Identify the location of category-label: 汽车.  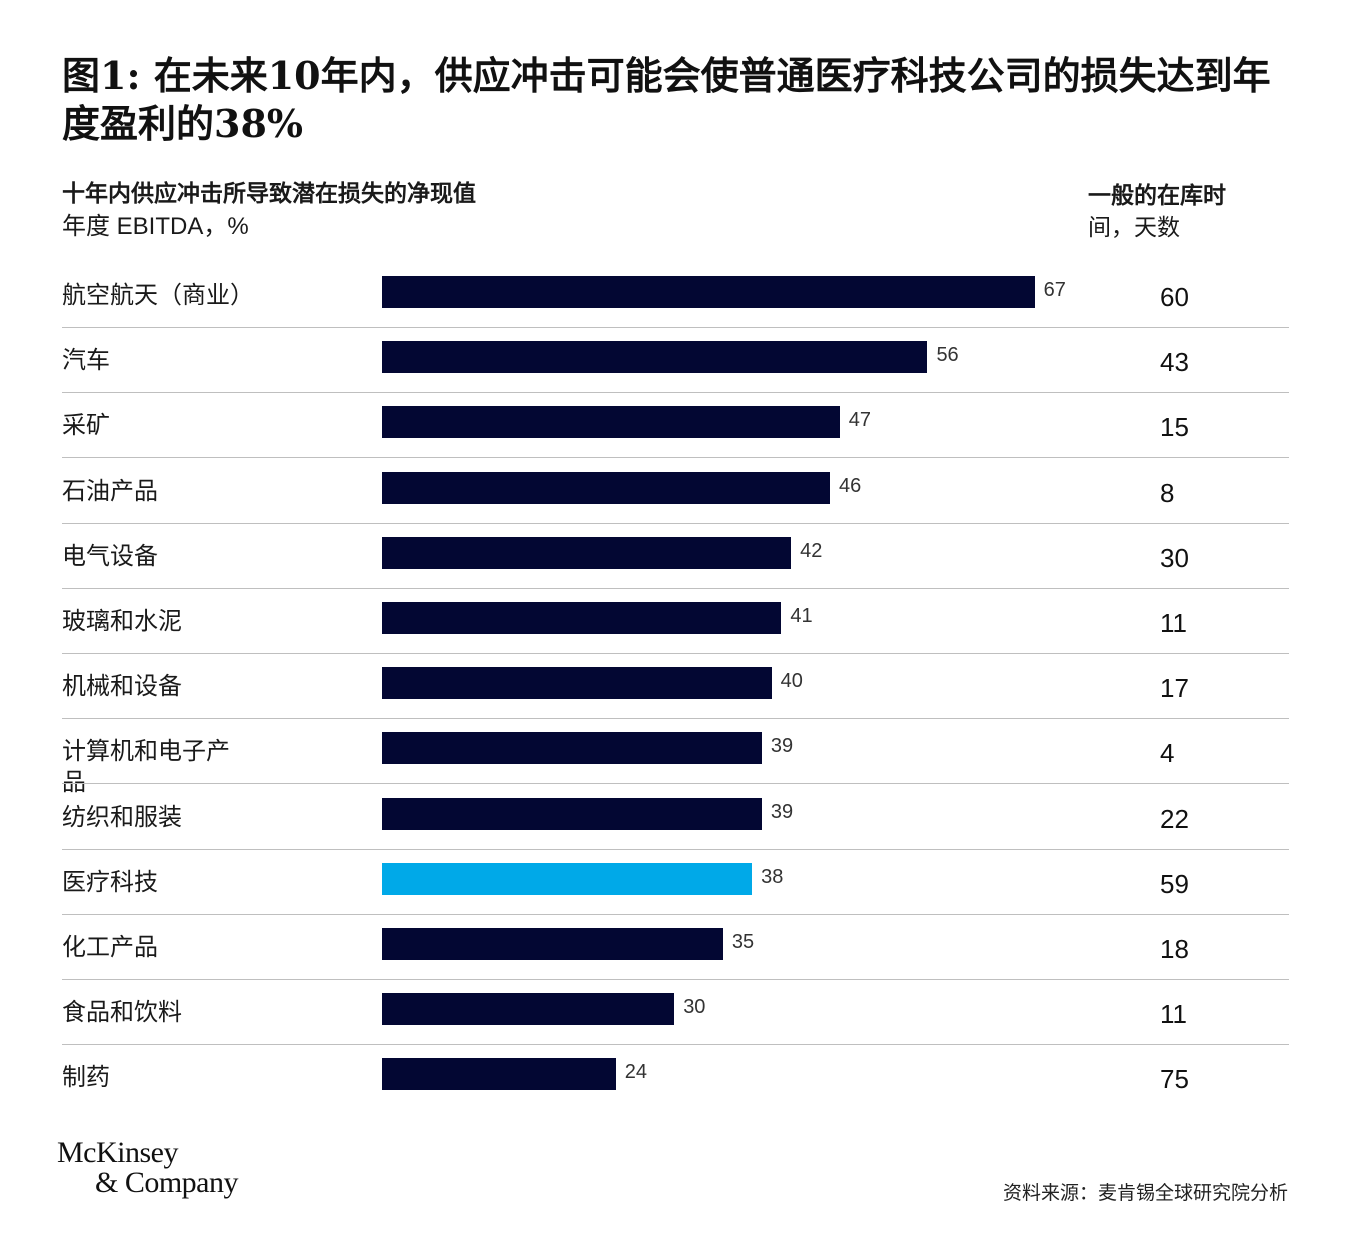
(86, 360).